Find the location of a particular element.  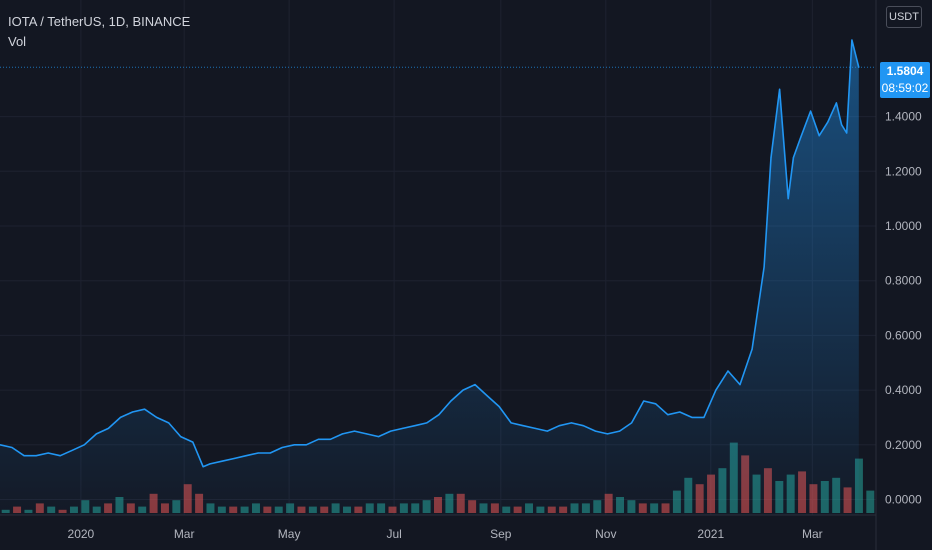

y-tick-label: 1.0000 is located at coordinates (903, 226).